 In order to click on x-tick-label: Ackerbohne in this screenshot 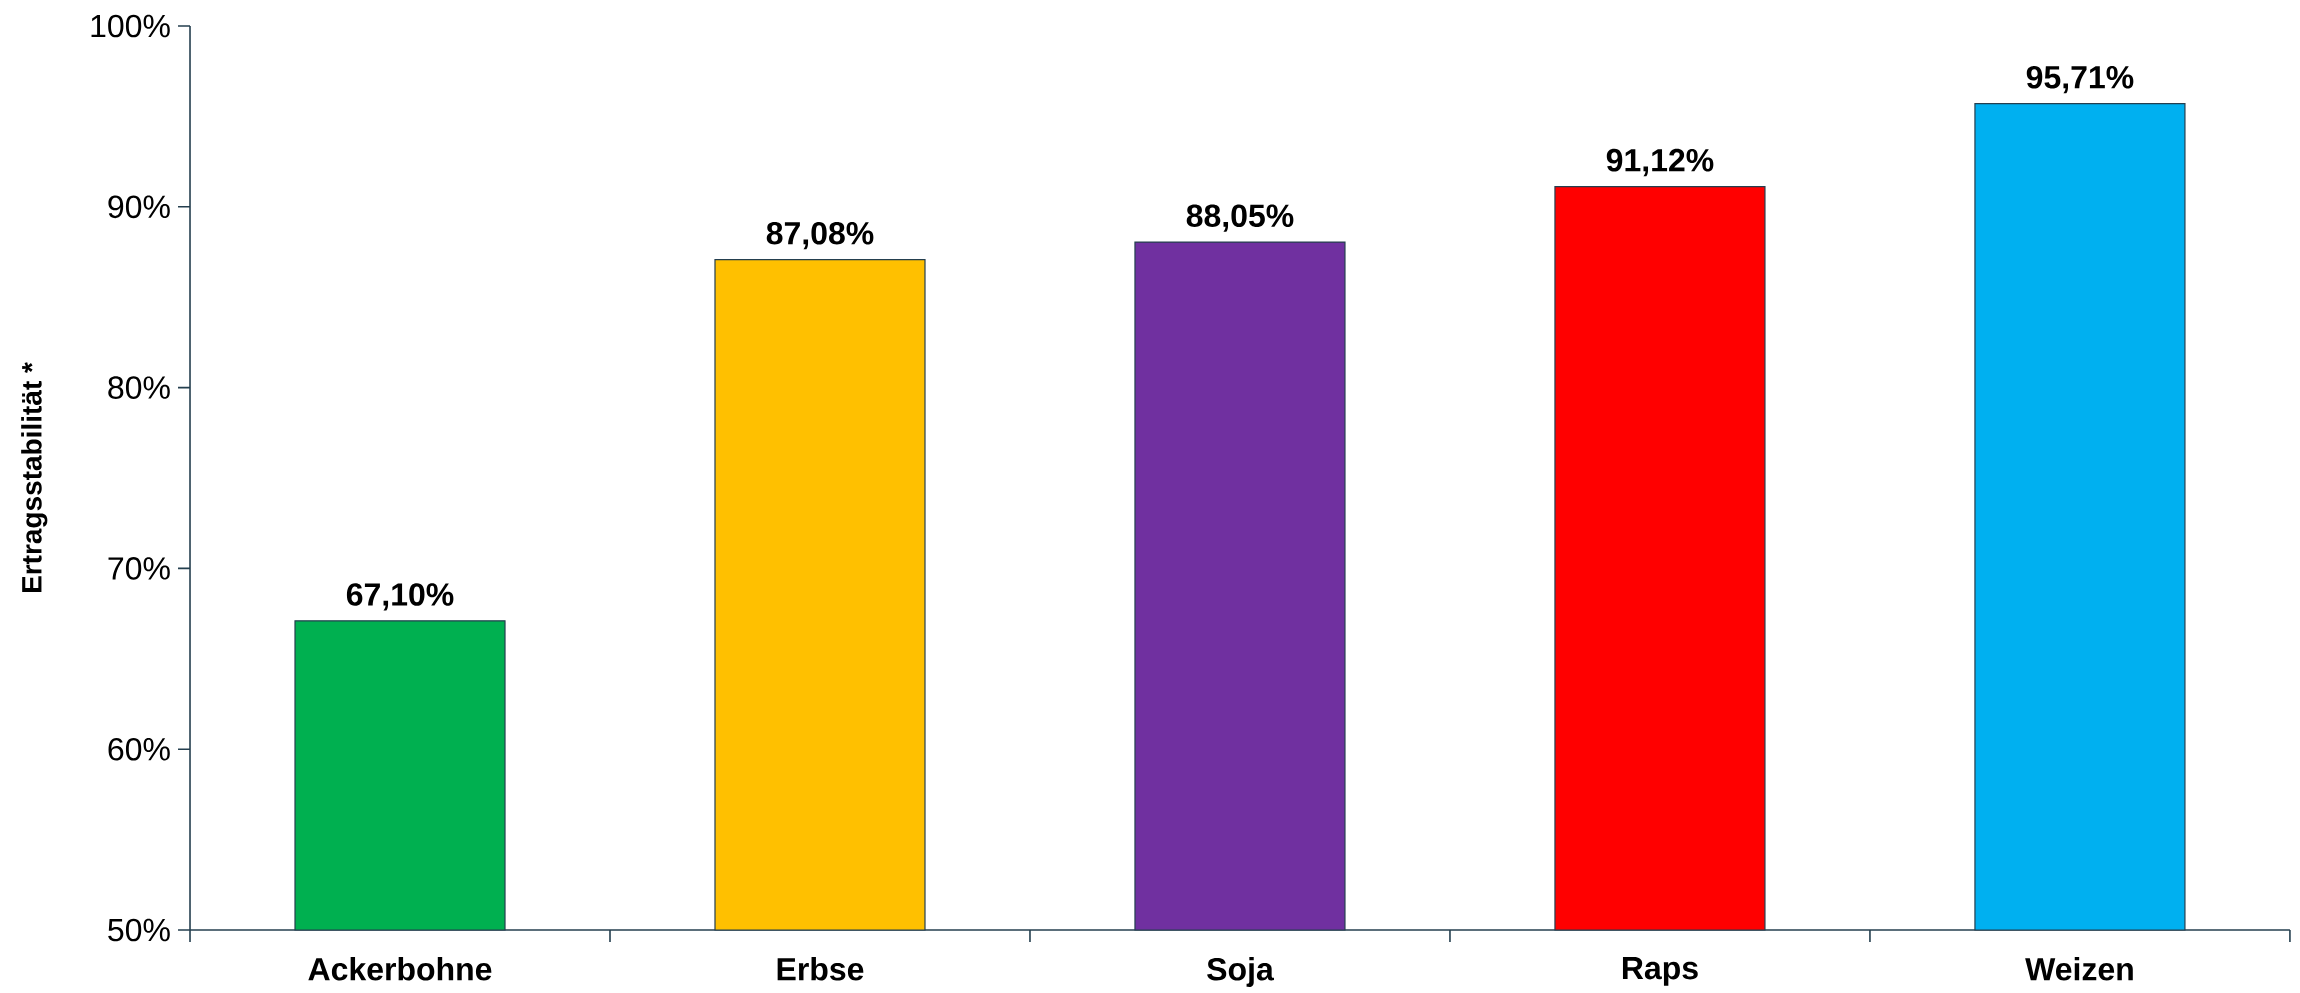, I will do `click(400, 969)`.